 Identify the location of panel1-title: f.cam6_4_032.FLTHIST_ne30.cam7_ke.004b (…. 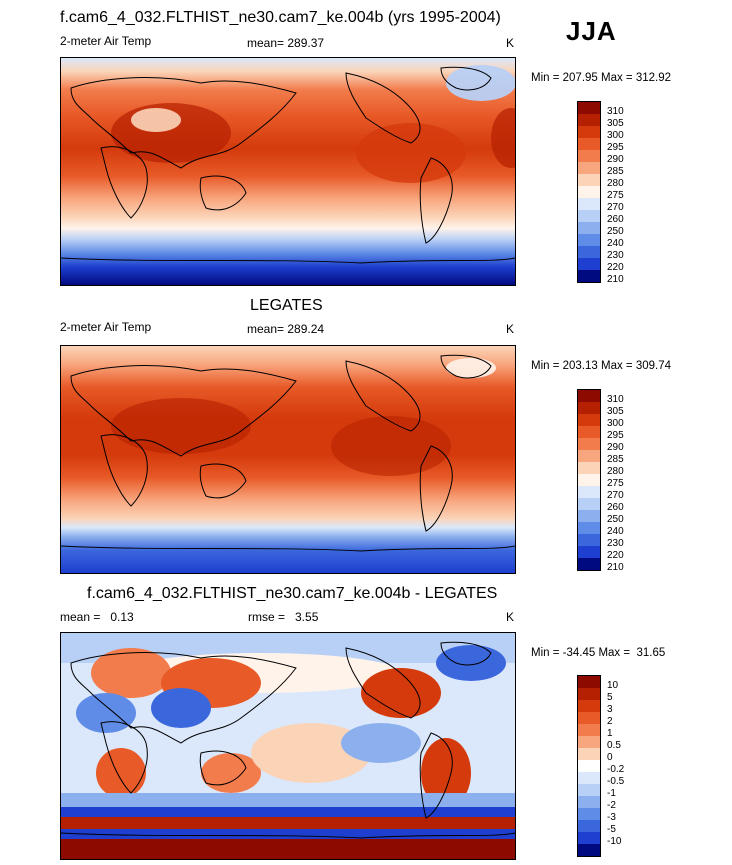
(280, 17).